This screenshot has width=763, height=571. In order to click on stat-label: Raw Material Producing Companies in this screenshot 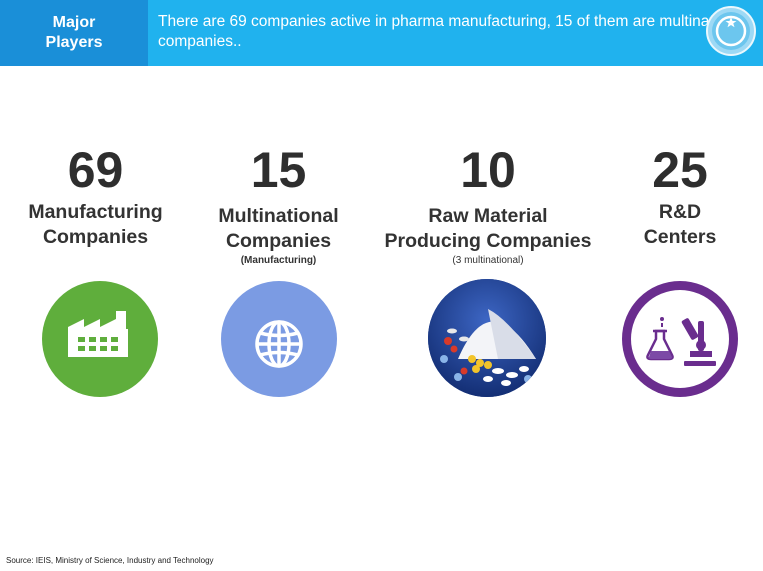, I will do `click(488, 228)`.